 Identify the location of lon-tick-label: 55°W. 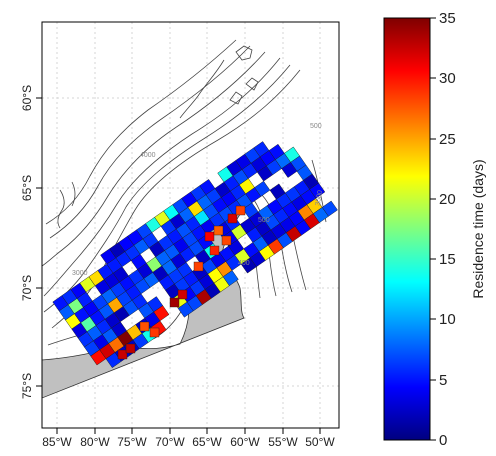
(283, 442).